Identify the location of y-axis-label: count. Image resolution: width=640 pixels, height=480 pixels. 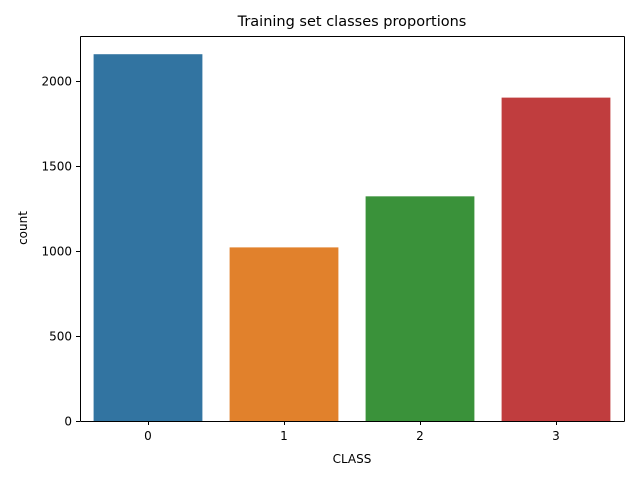
(23, 228).